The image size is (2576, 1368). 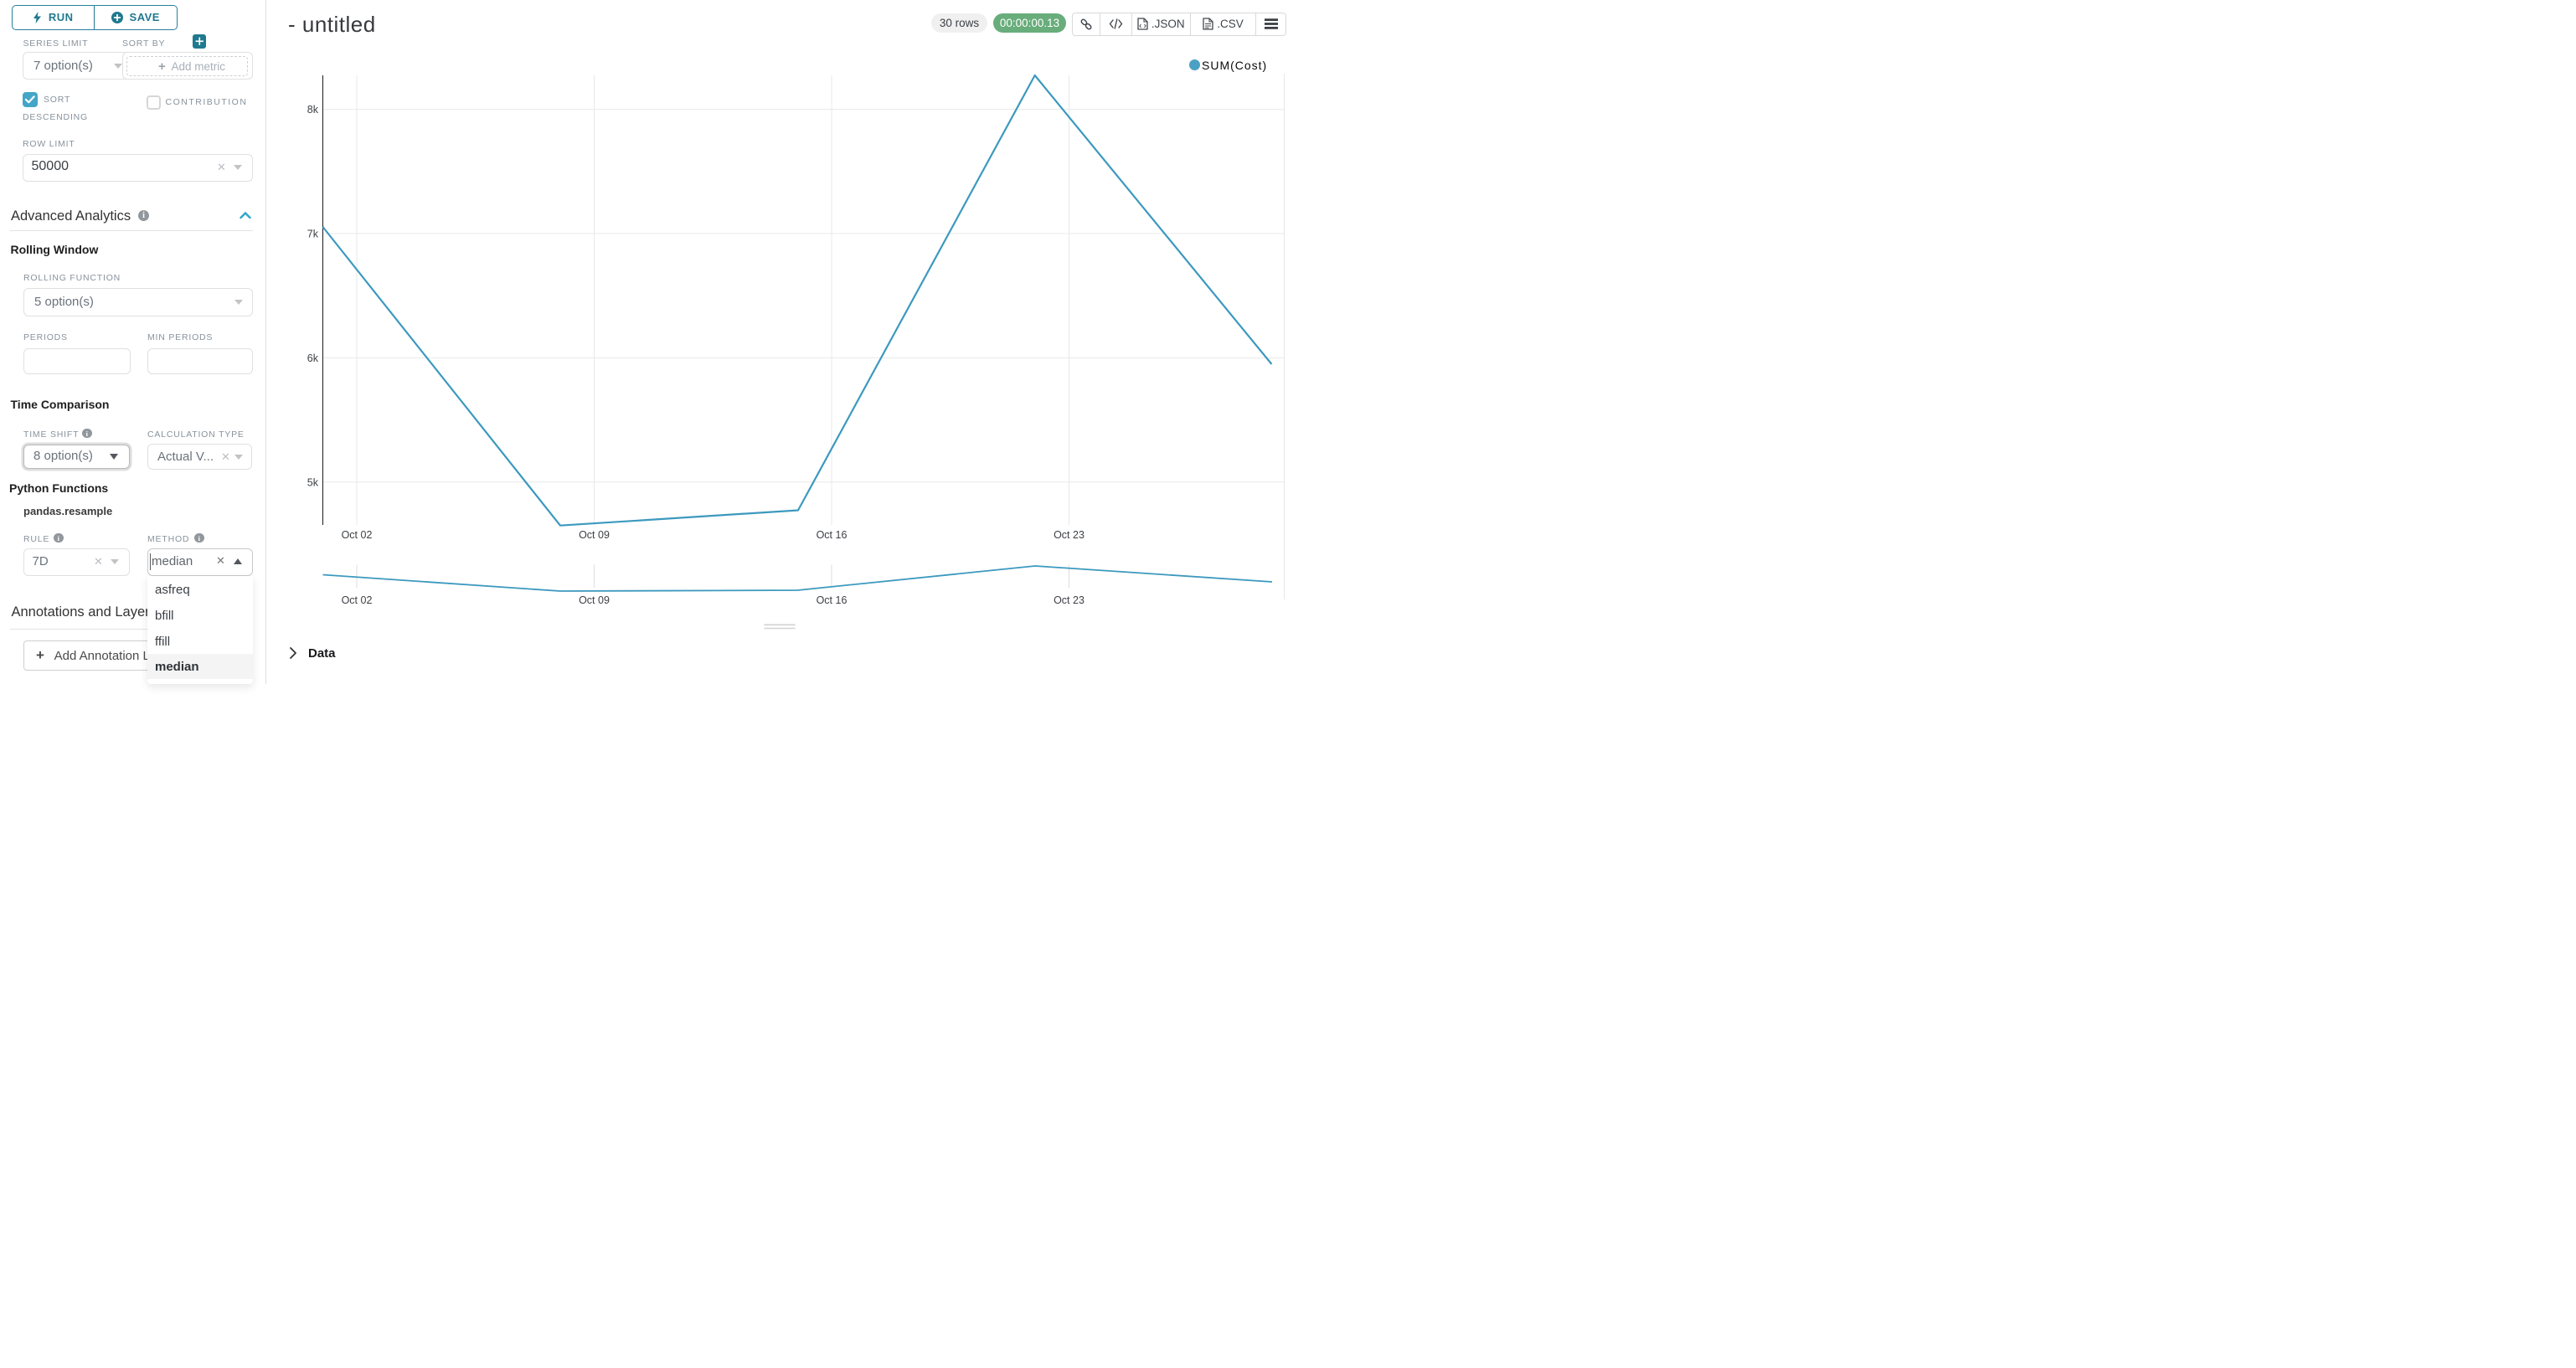 I want to click on svg-text: 6k, so click(x=313, y=358).